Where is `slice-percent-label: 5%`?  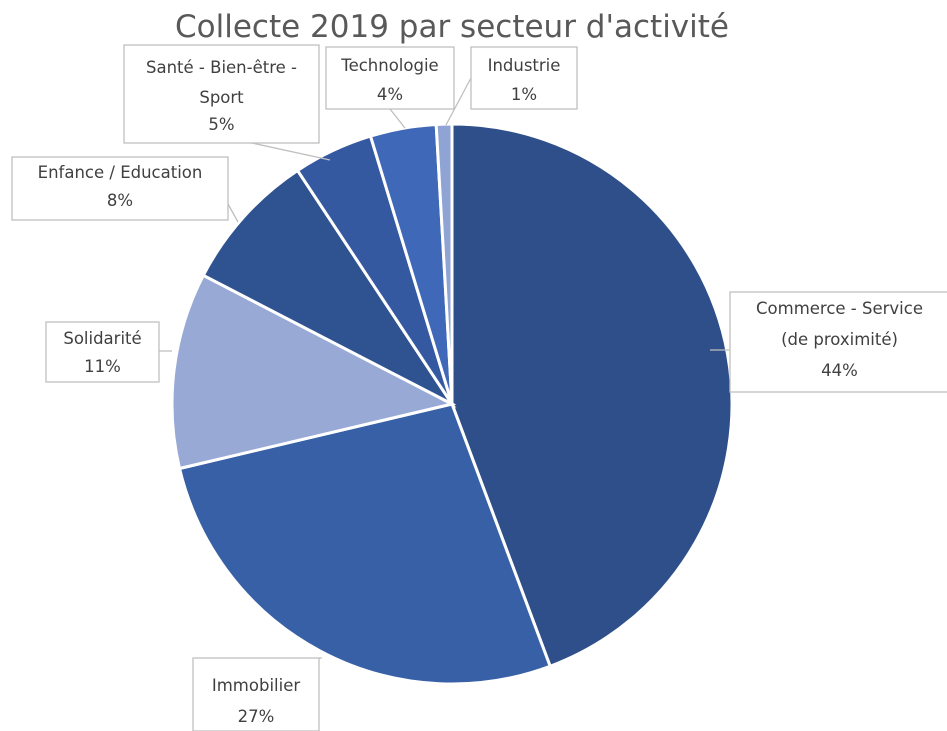 slice-percent-label: 5% is located at coordinates (221, 124).